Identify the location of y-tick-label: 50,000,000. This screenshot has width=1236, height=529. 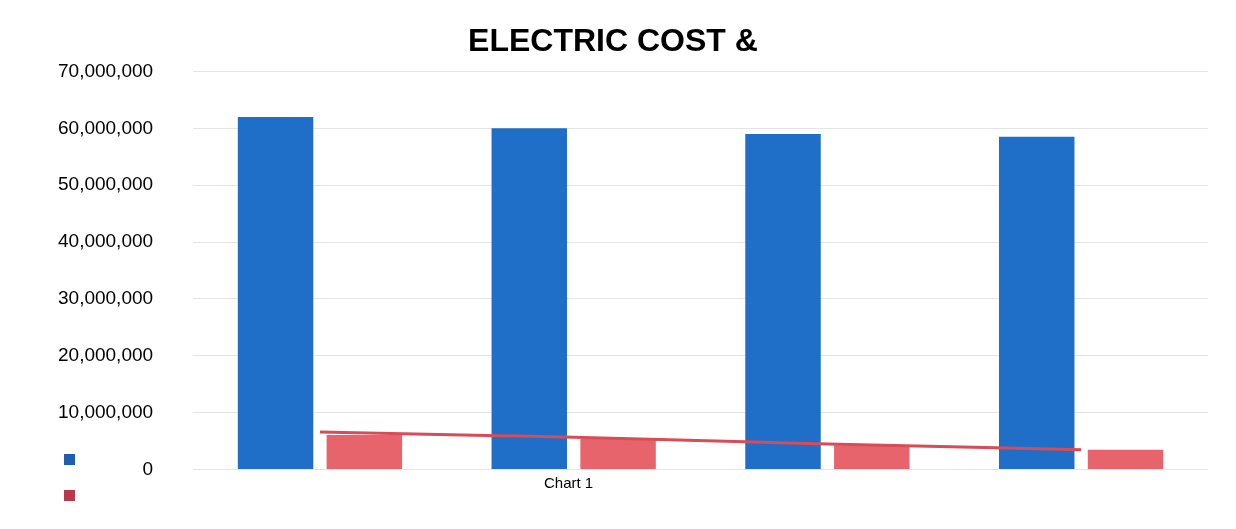
(106, 184).